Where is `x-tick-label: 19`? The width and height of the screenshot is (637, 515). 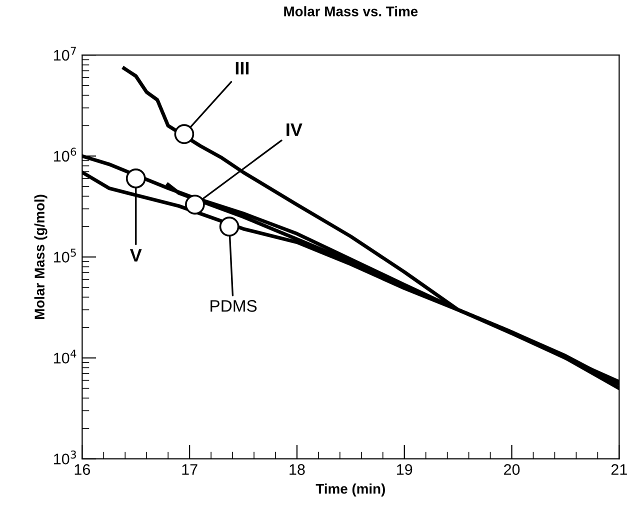 x-tick-label: 19 is located at coordinates (404, 469).